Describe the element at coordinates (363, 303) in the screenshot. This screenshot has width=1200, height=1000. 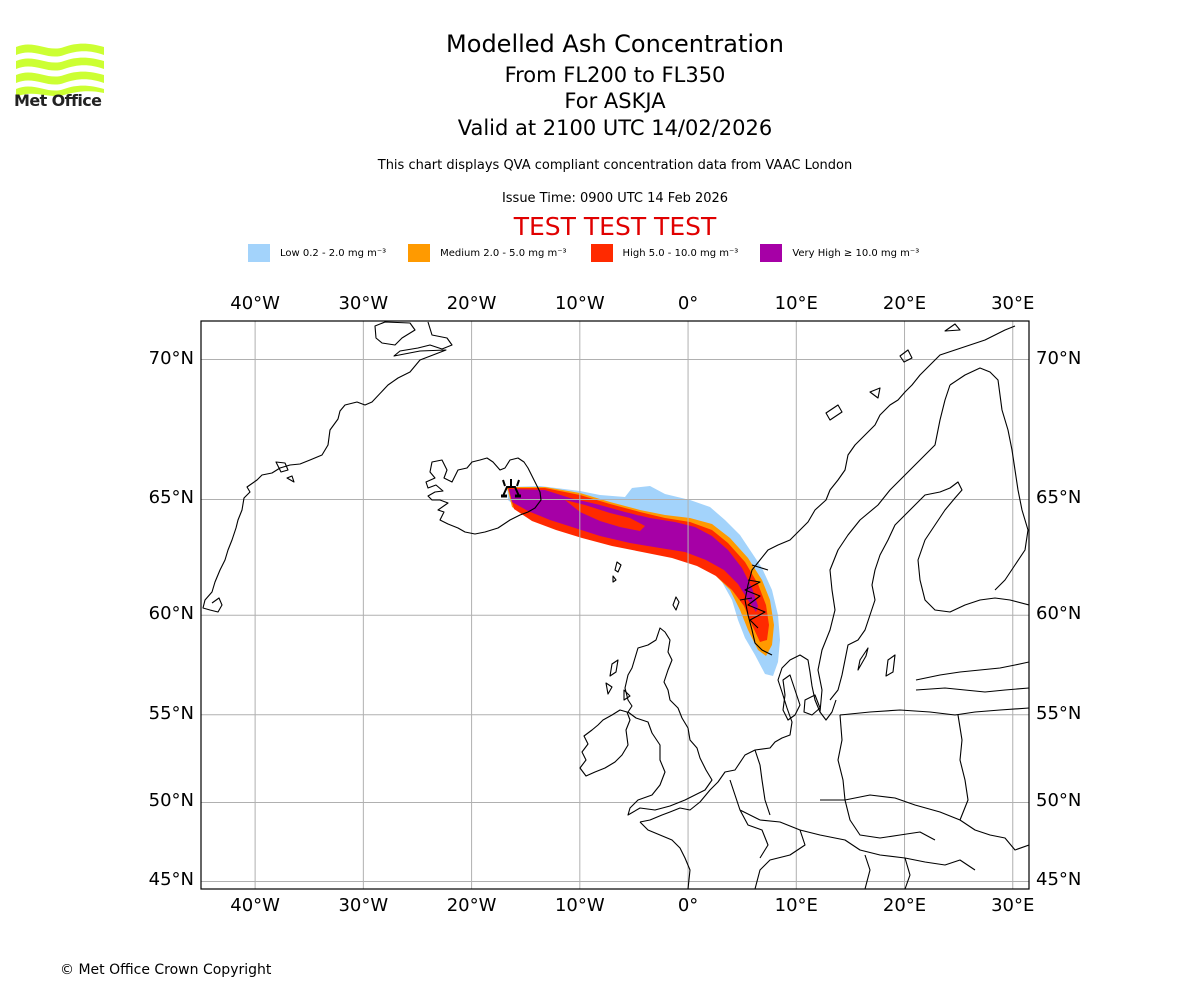
I see `lon-tick-label-top: 30°W` at that location.